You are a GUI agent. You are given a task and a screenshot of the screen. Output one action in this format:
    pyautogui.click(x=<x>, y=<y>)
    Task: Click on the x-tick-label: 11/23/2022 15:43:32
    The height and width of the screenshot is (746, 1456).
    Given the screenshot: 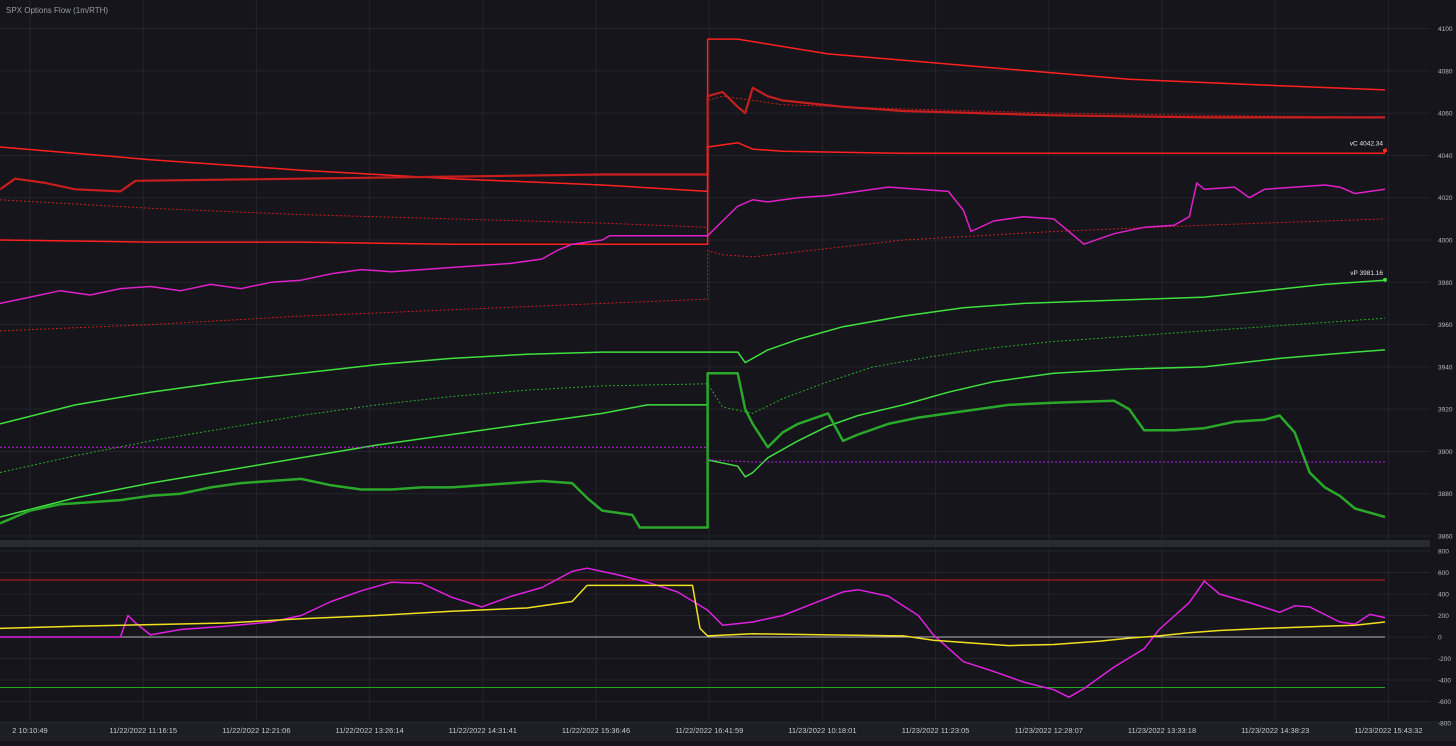 What is the action you would take?
    pyautogui.click(x=1388, y=730)
    